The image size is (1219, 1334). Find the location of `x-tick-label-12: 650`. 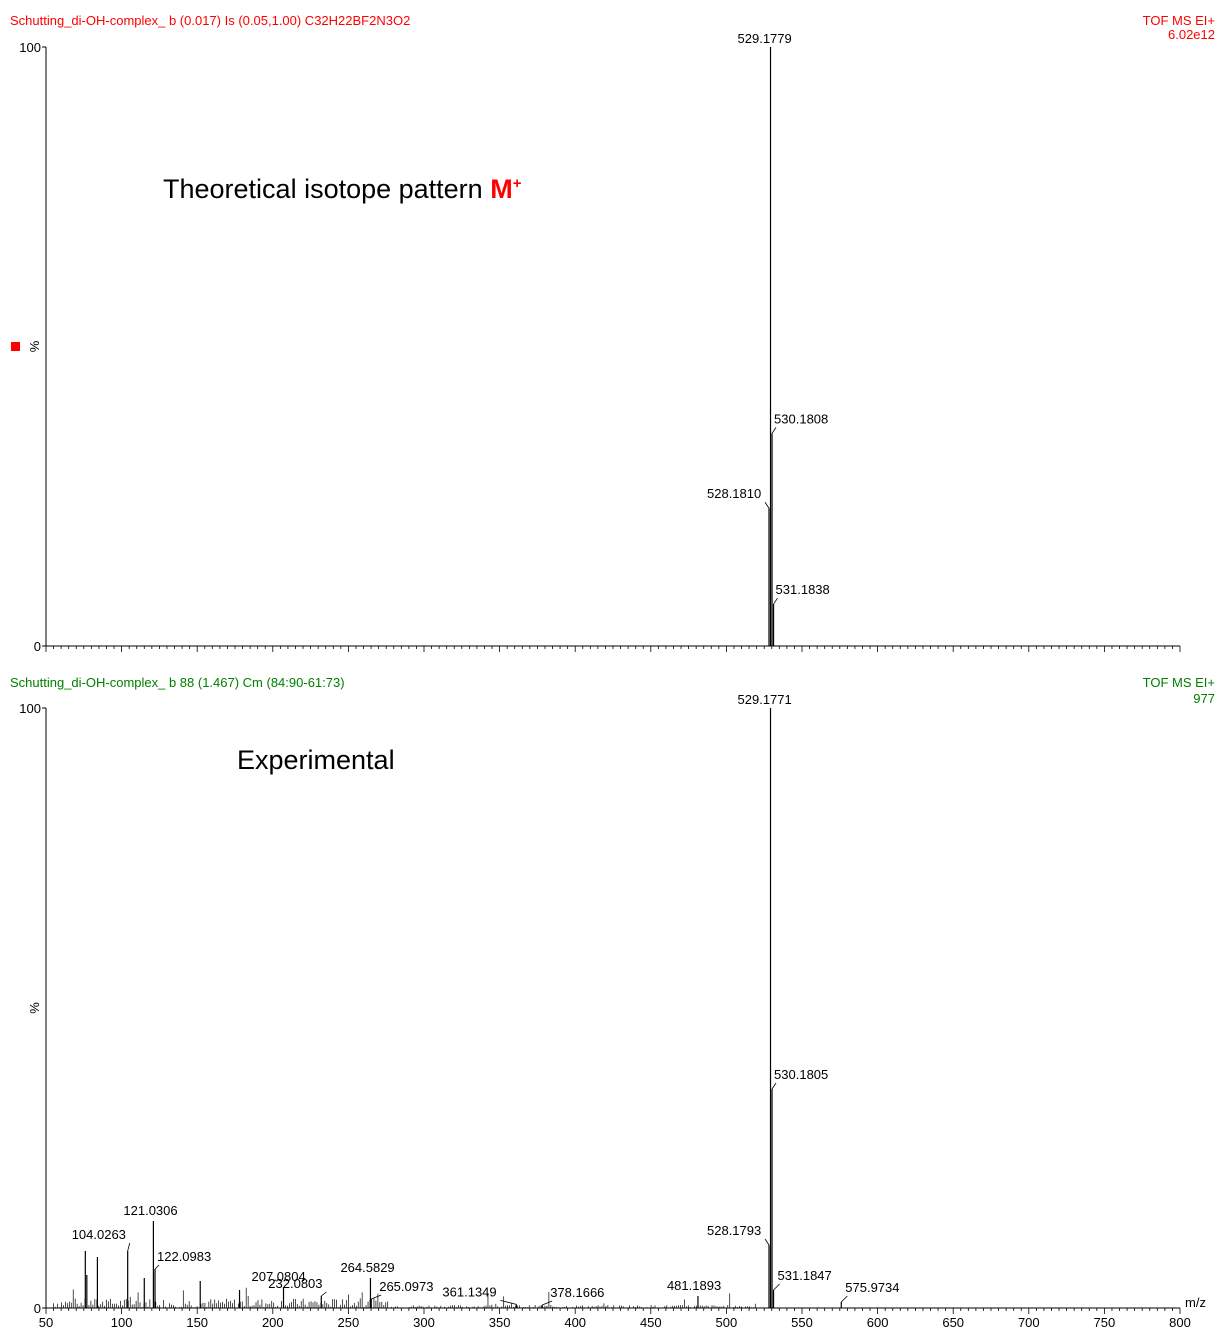

x-tick-label-12: 650 is located at coordinates (953, 1322).